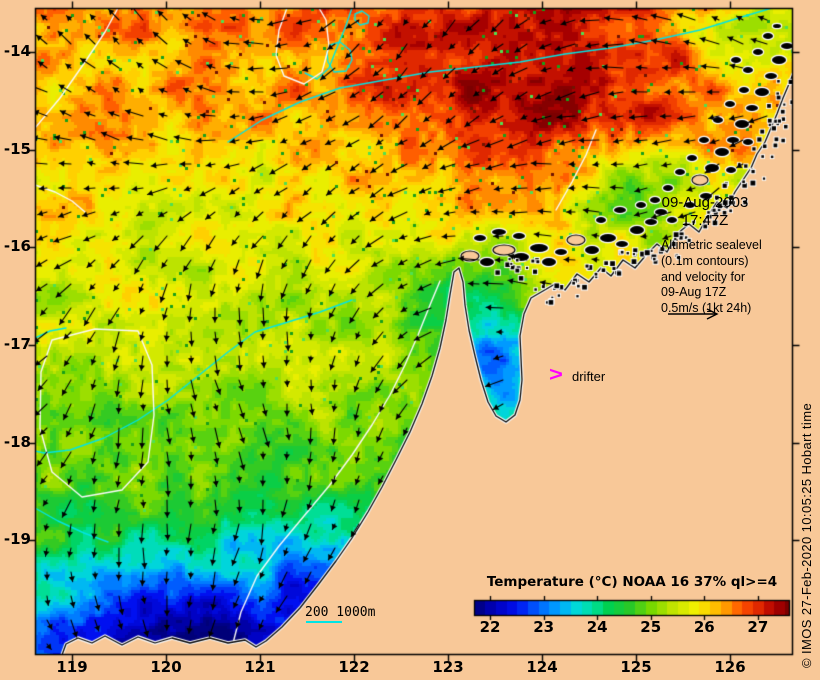 The width and height of the screenshot is (820, 680). Describe the element at coordinates (711, 245) in the screenshot. I see `altimetric-line: Altimetric sealevel` at that location.